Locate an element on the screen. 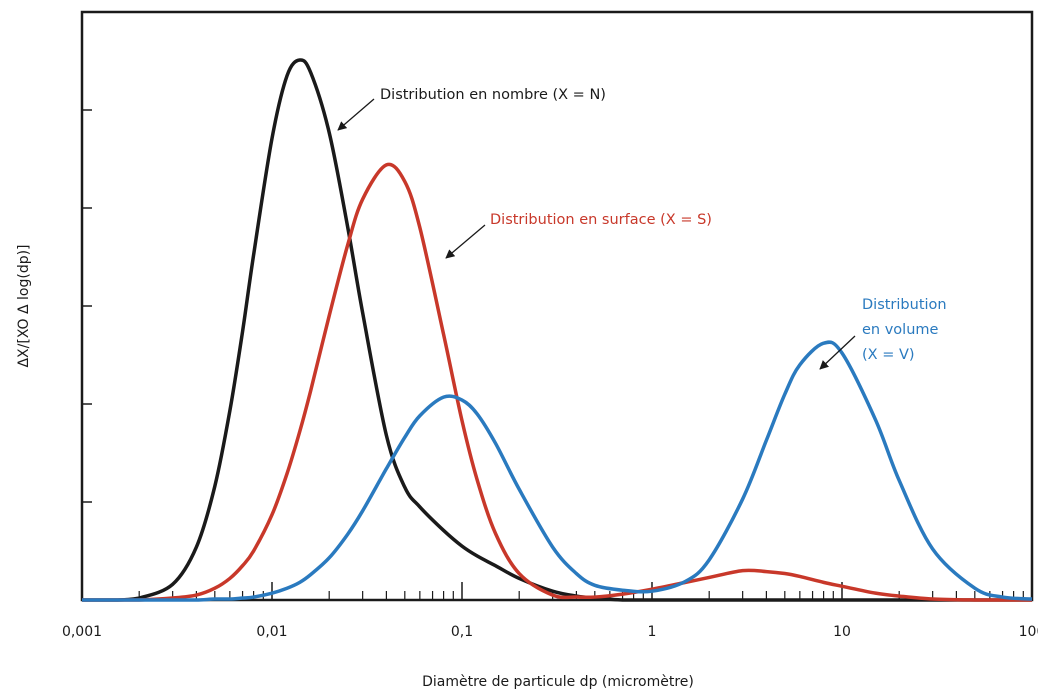 The height and width of the screenshot is (697, 1038). x-tick-label: 10 is located at coordinates (842, 632).